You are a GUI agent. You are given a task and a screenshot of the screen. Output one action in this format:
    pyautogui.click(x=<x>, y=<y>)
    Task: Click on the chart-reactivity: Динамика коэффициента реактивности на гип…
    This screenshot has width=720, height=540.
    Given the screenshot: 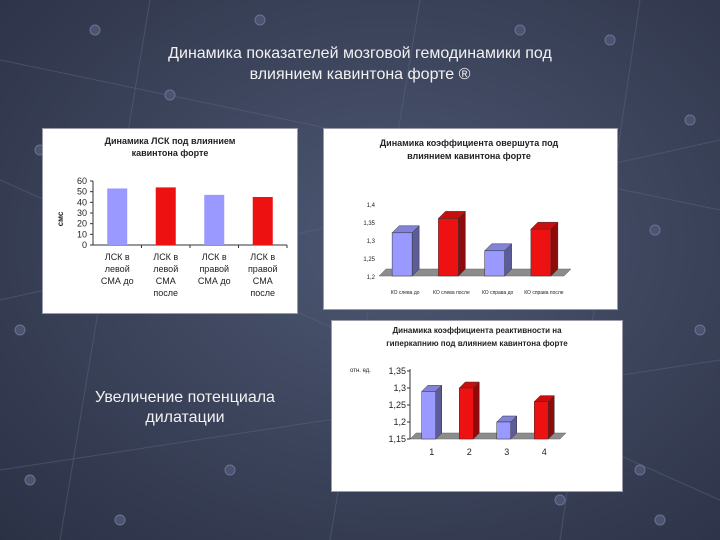 What is the action you would take?
    pyautogui.click(x=459, y=391)
    